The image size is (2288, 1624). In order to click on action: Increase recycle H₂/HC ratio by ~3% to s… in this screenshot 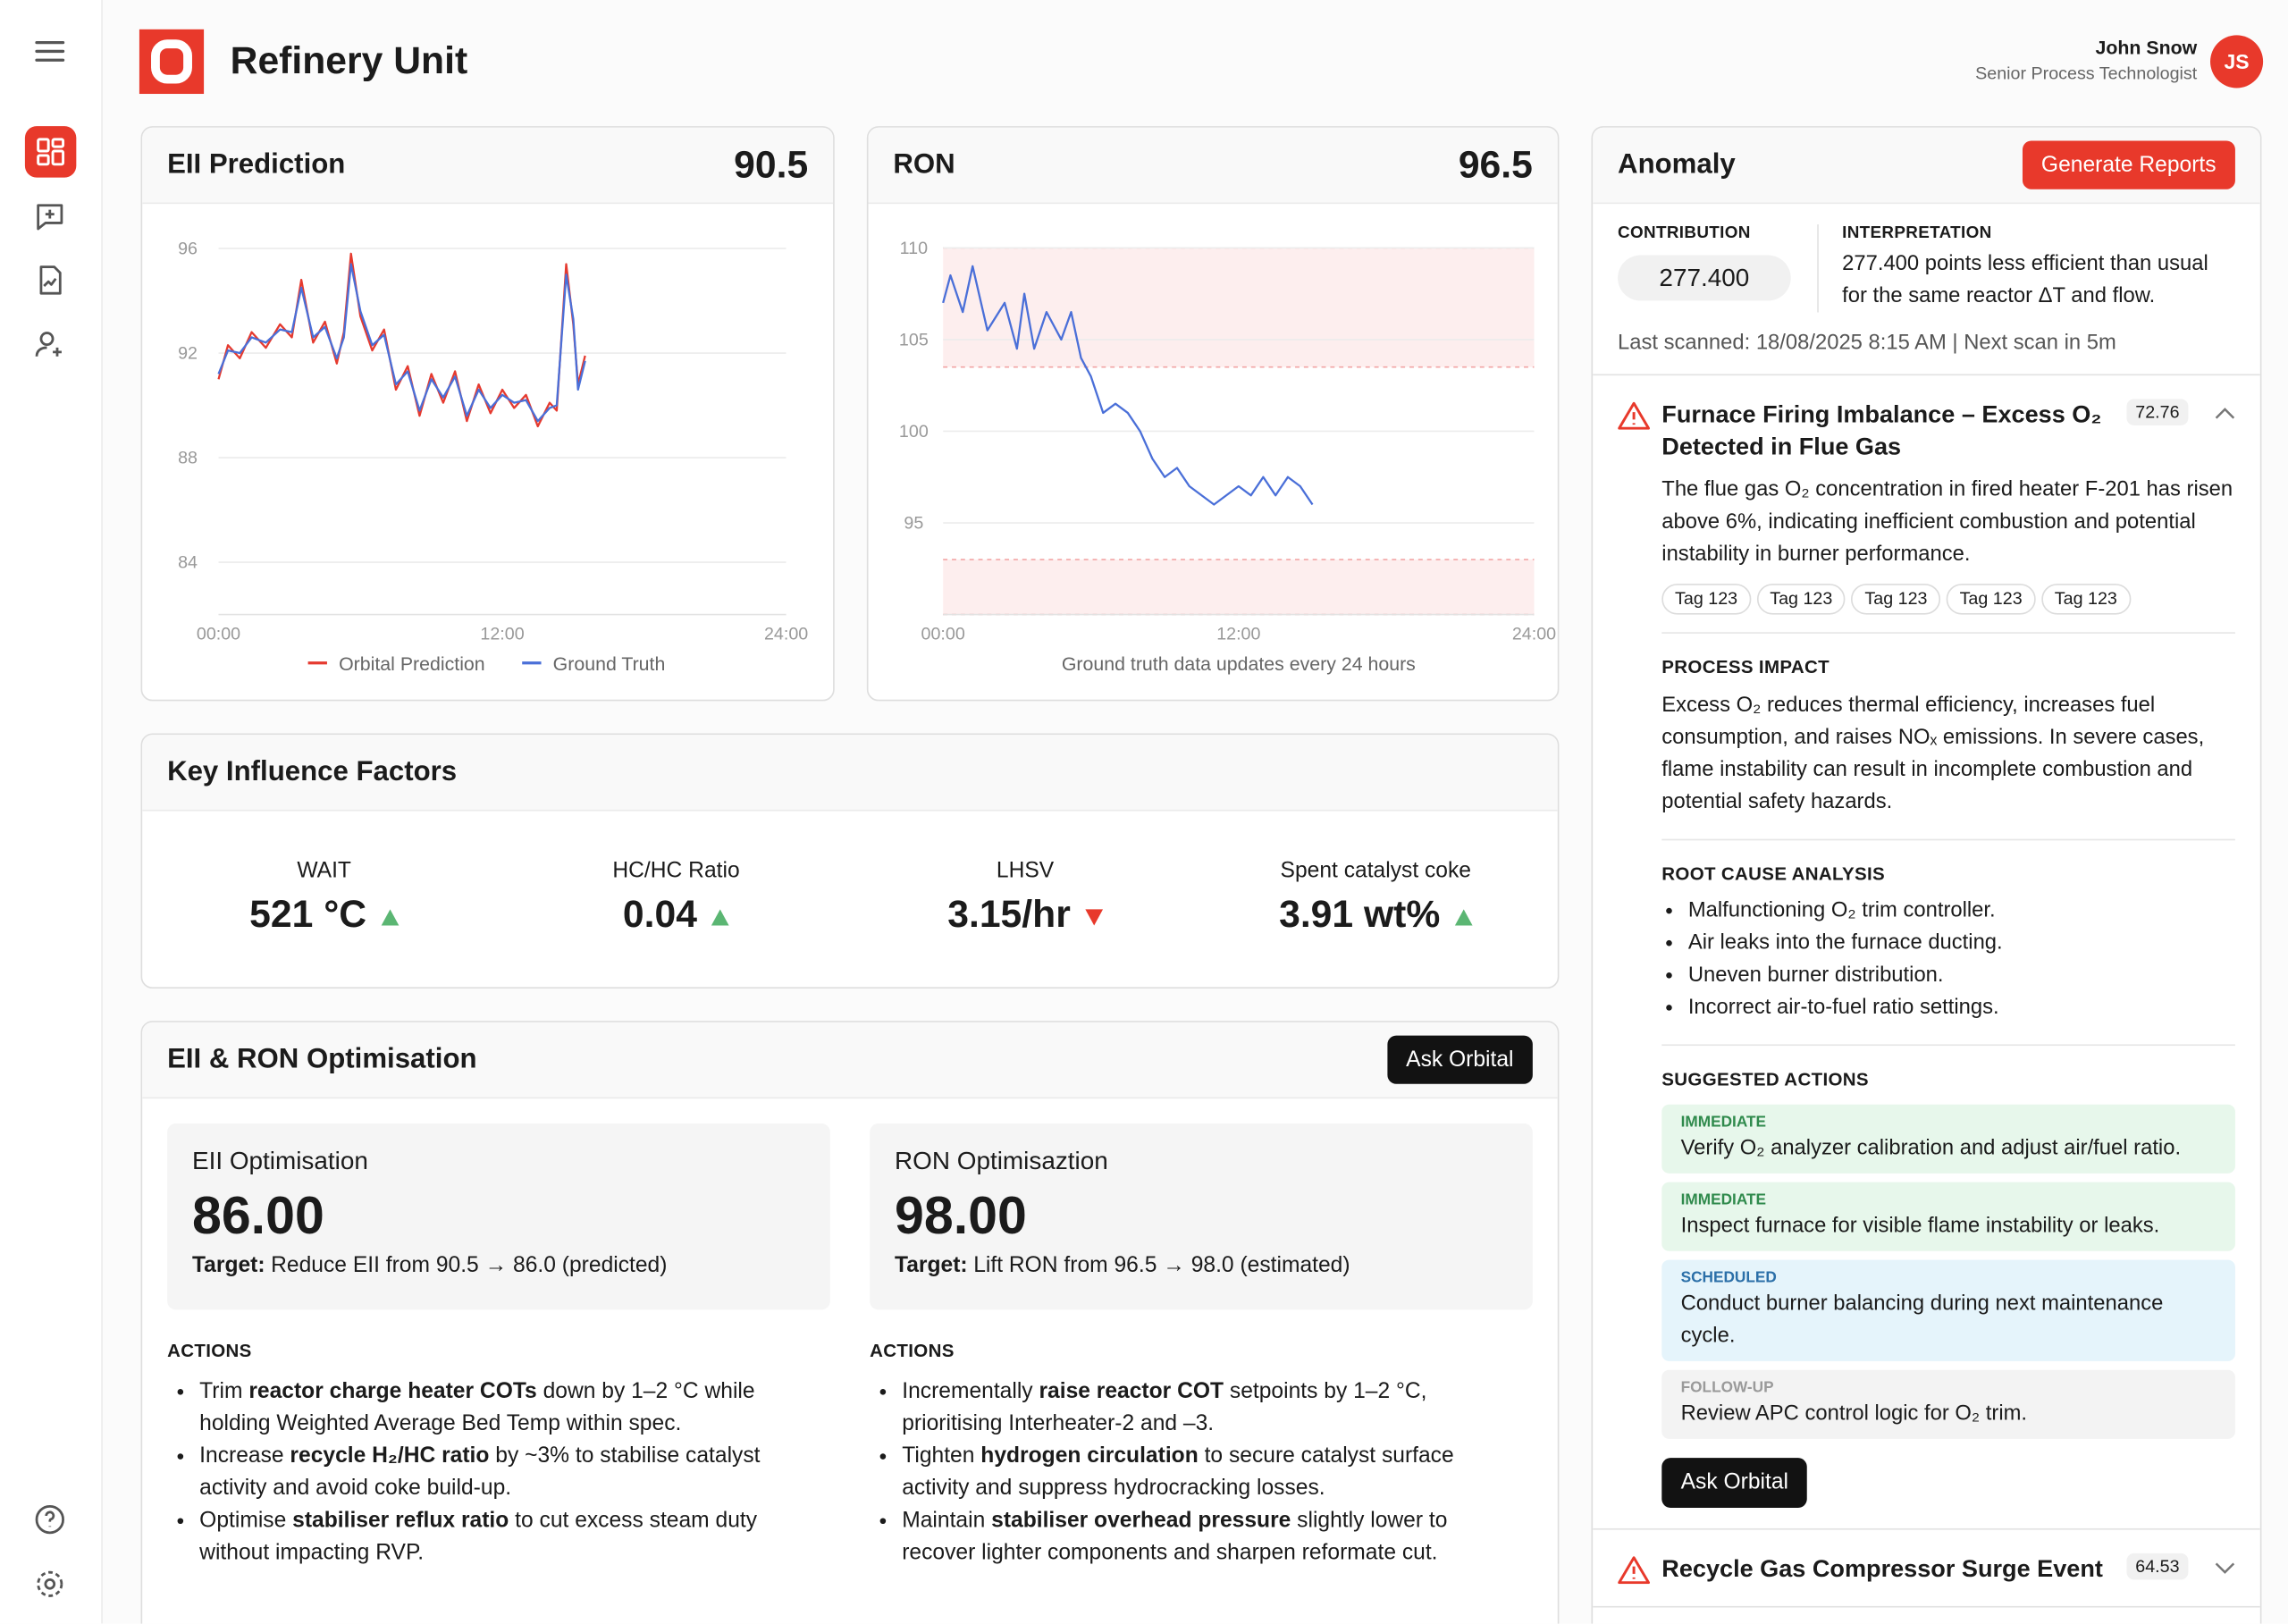, I will do `click(506, 1472)`.